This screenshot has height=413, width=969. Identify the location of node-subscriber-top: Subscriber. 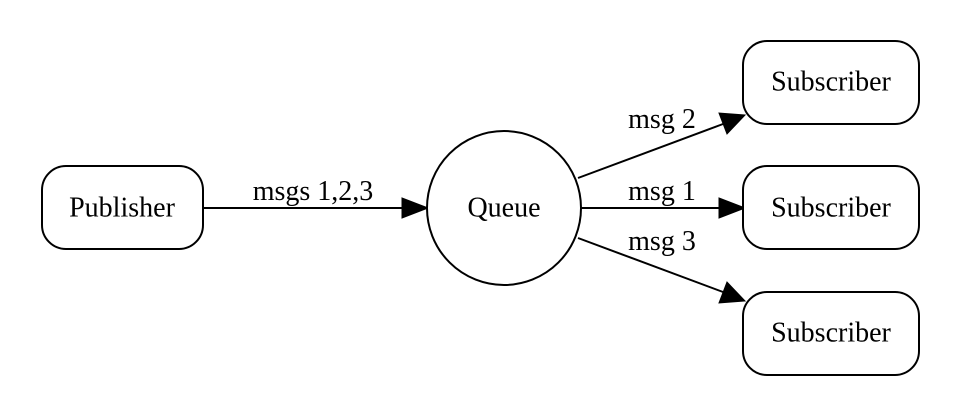
(831, 82).